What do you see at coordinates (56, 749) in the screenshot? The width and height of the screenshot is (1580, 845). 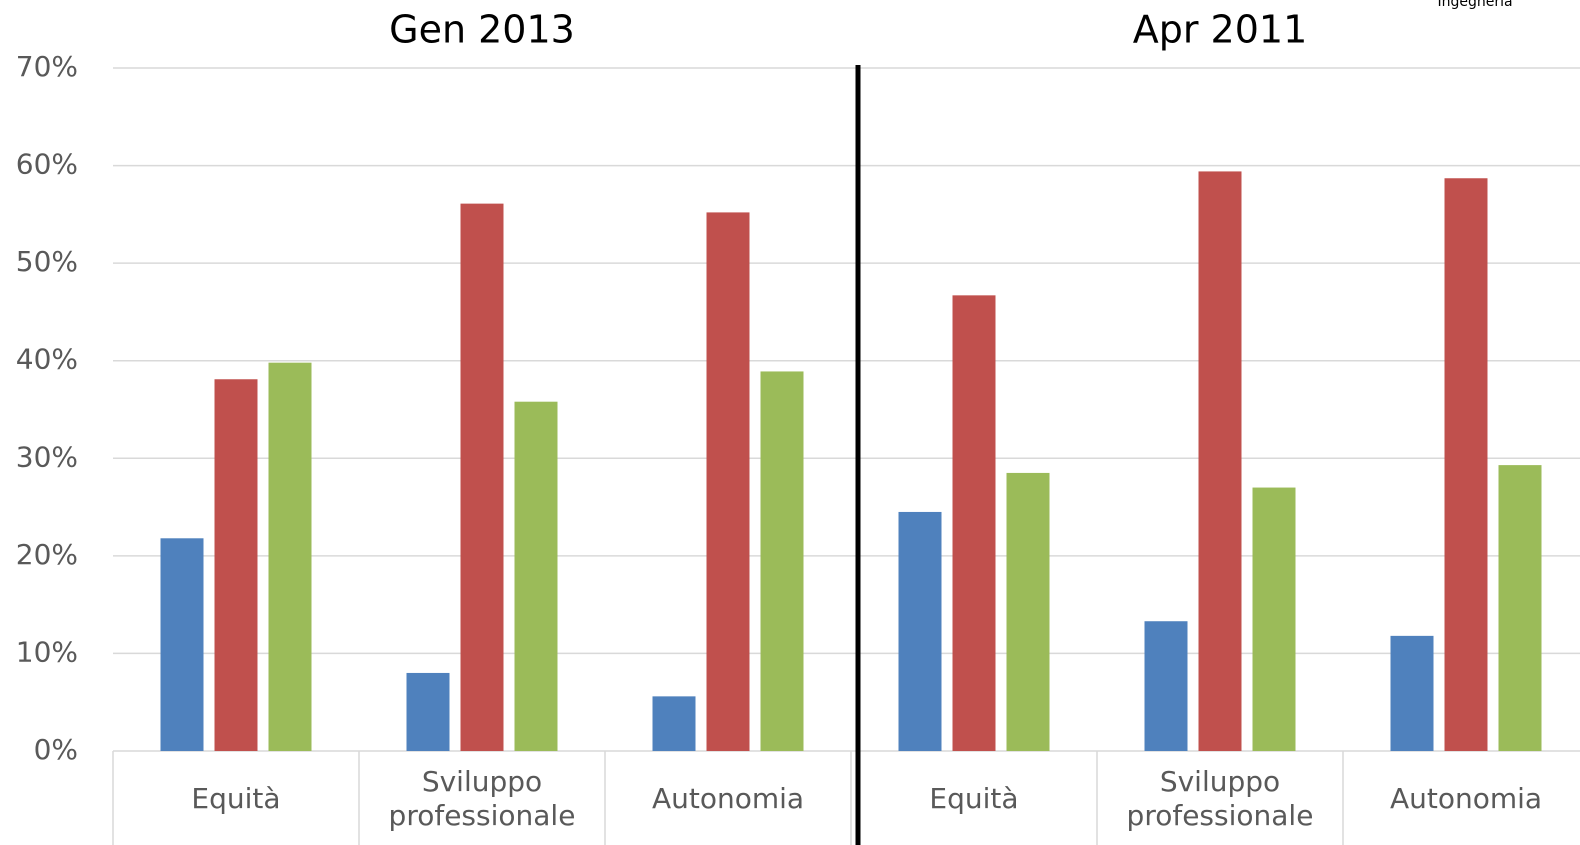 I see `y-tick-label: 0%` at bounding box center [56, 749].